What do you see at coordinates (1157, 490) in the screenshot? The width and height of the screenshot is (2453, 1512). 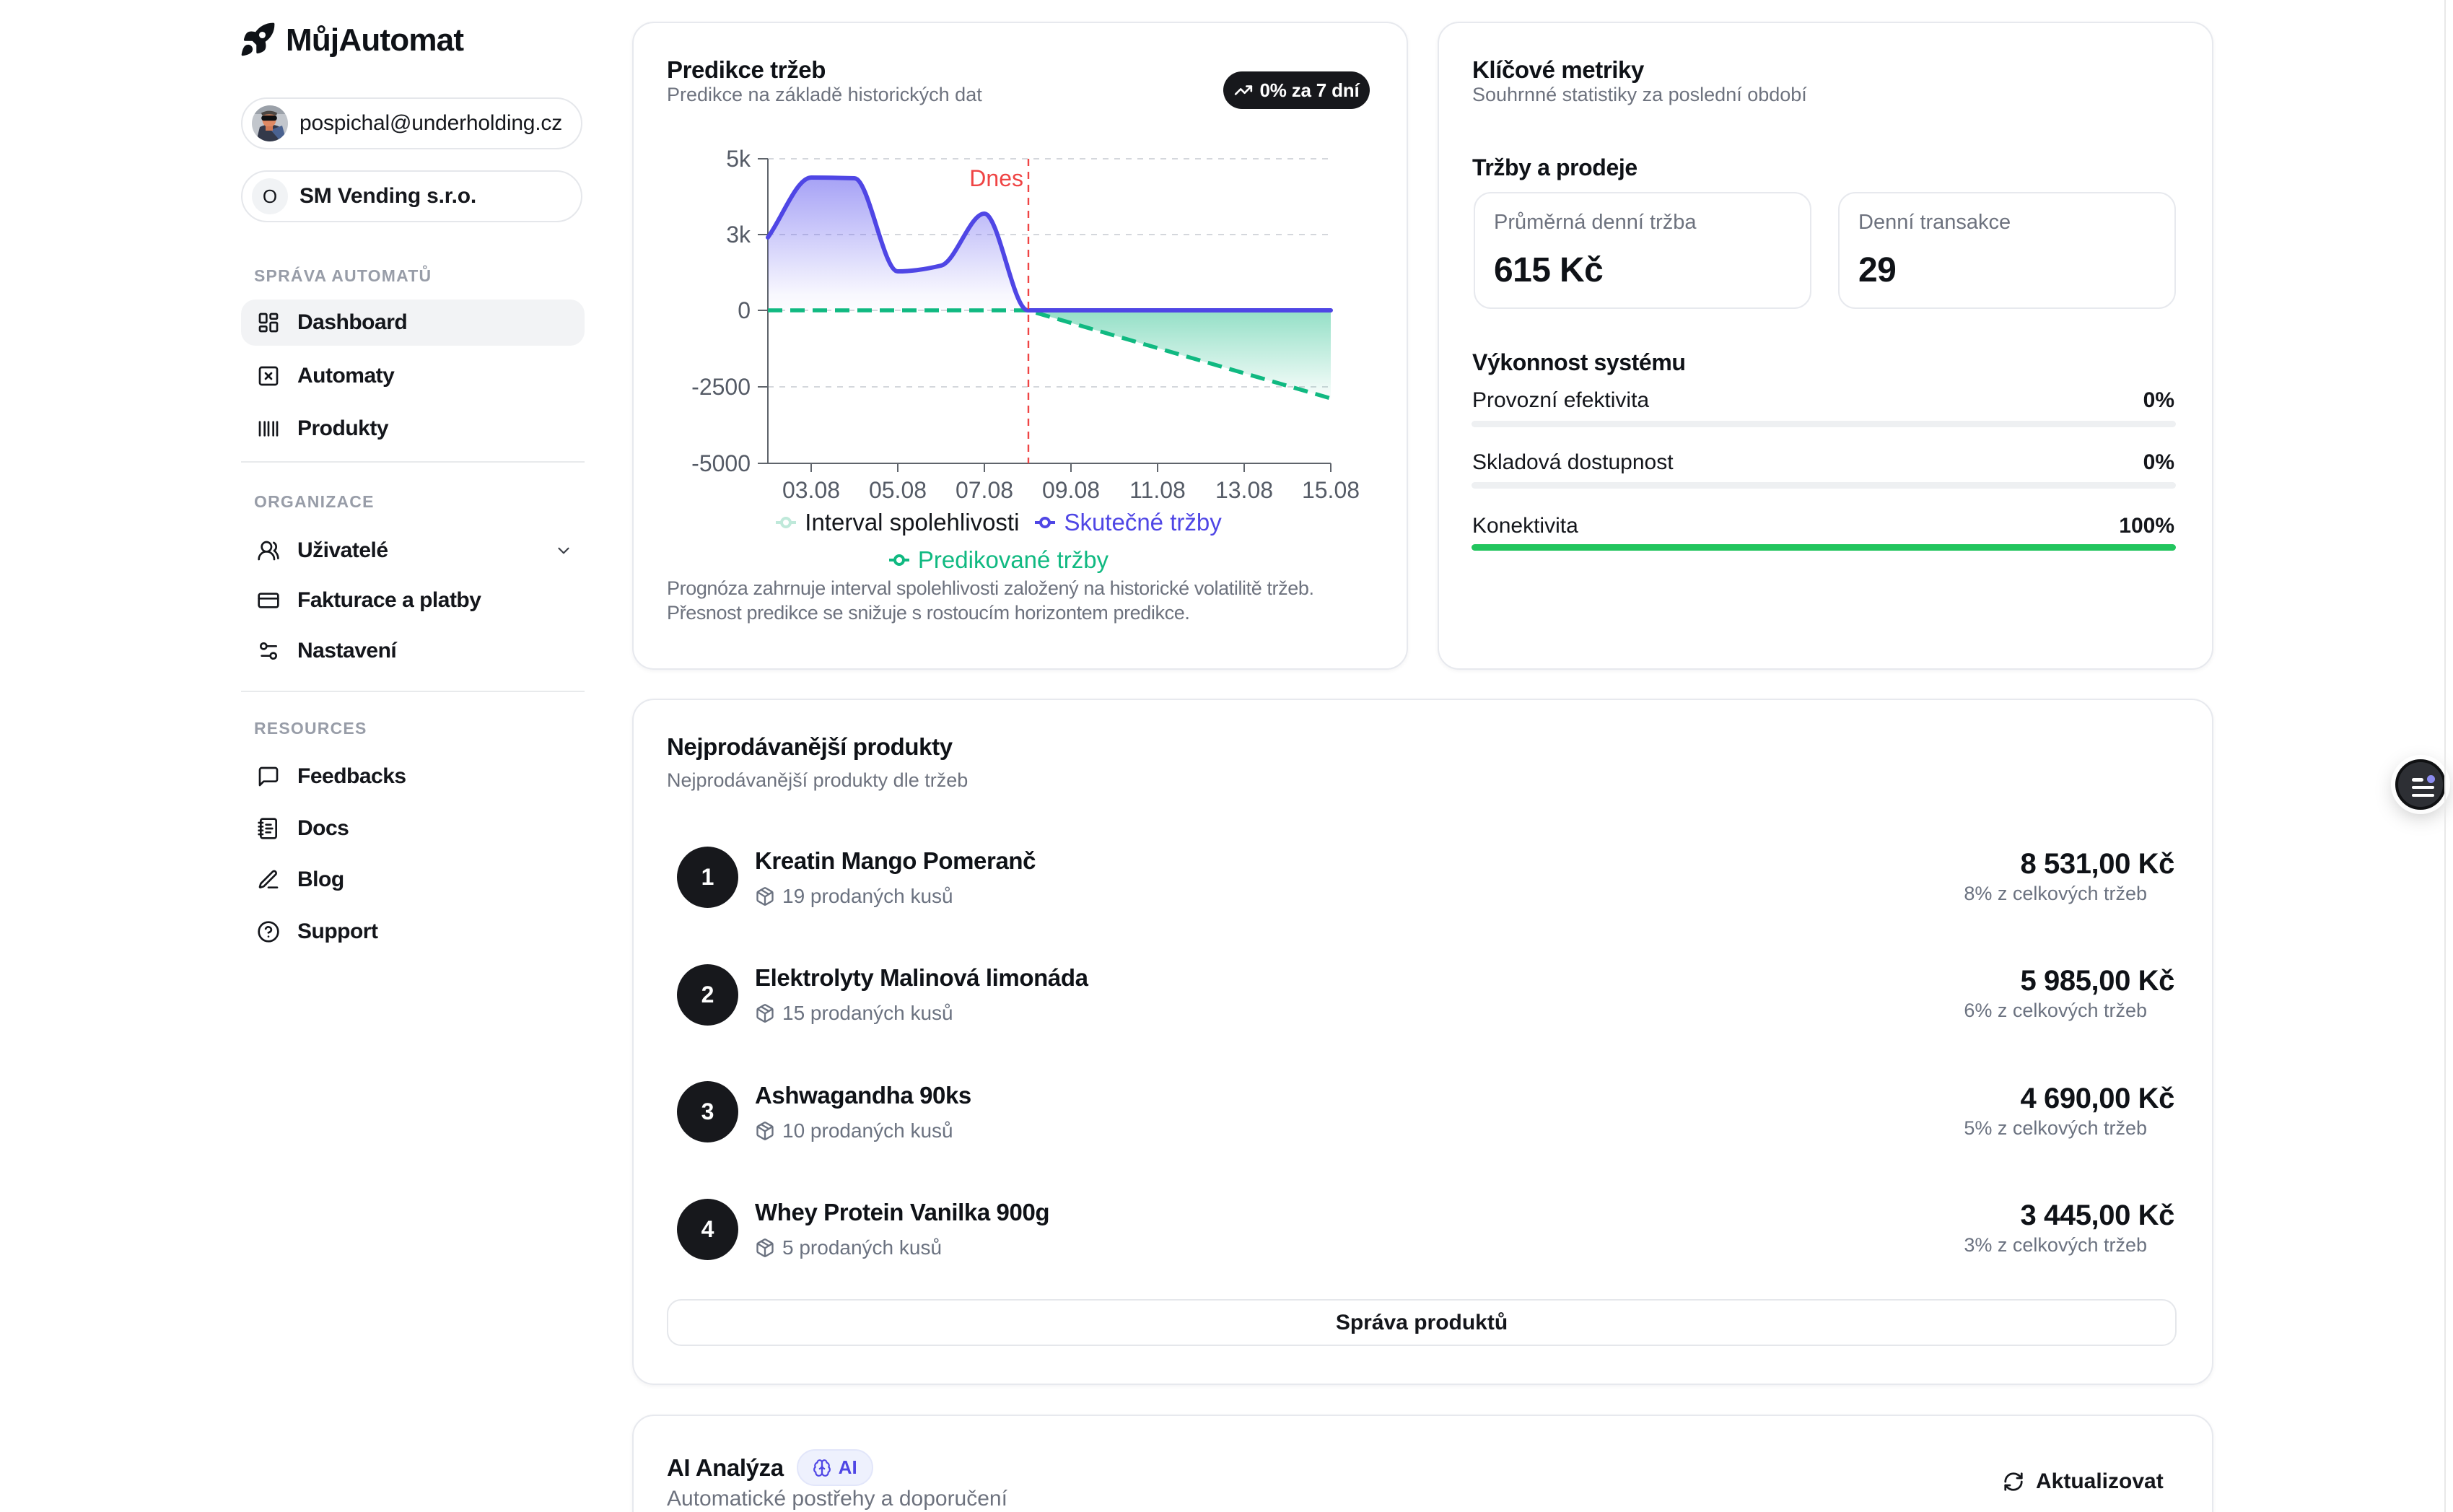 I see `svg-text: 11.08` at bounding box center [1157, 490].